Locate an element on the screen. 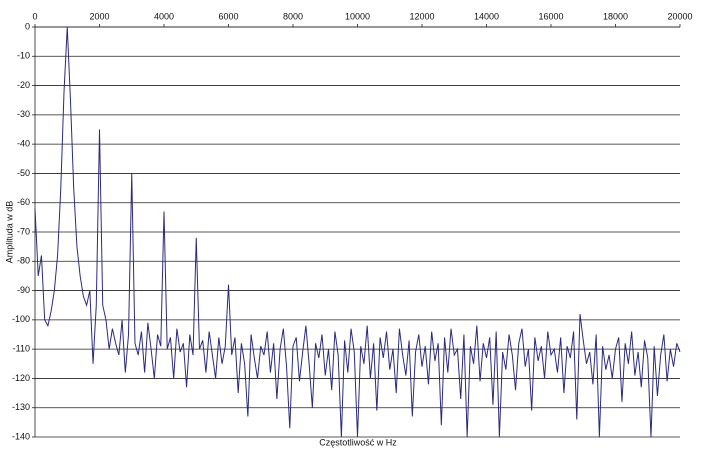 This screenshot has width=705, height=451. y-tick-label: -40 is located at coordinates (23, 144).